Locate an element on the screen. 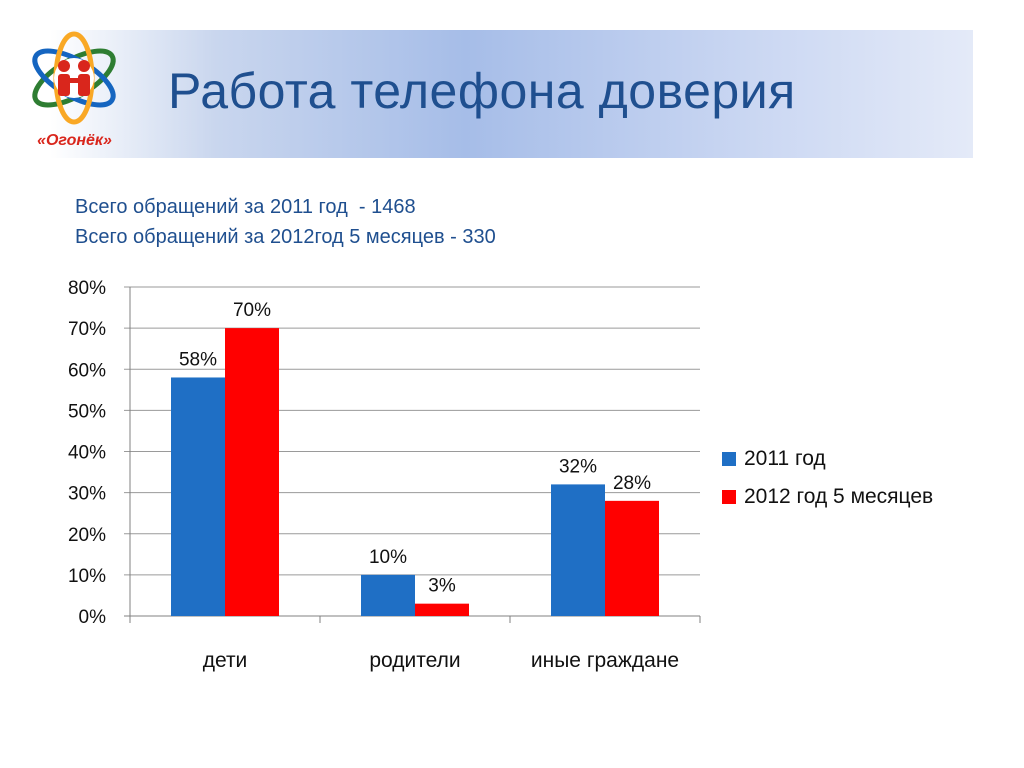 Image resolution: width=1024 pixels, height=768 pixels. chart-legend: 2011 год 2012 год 5 месяцев is located at coordinates (827, 478).